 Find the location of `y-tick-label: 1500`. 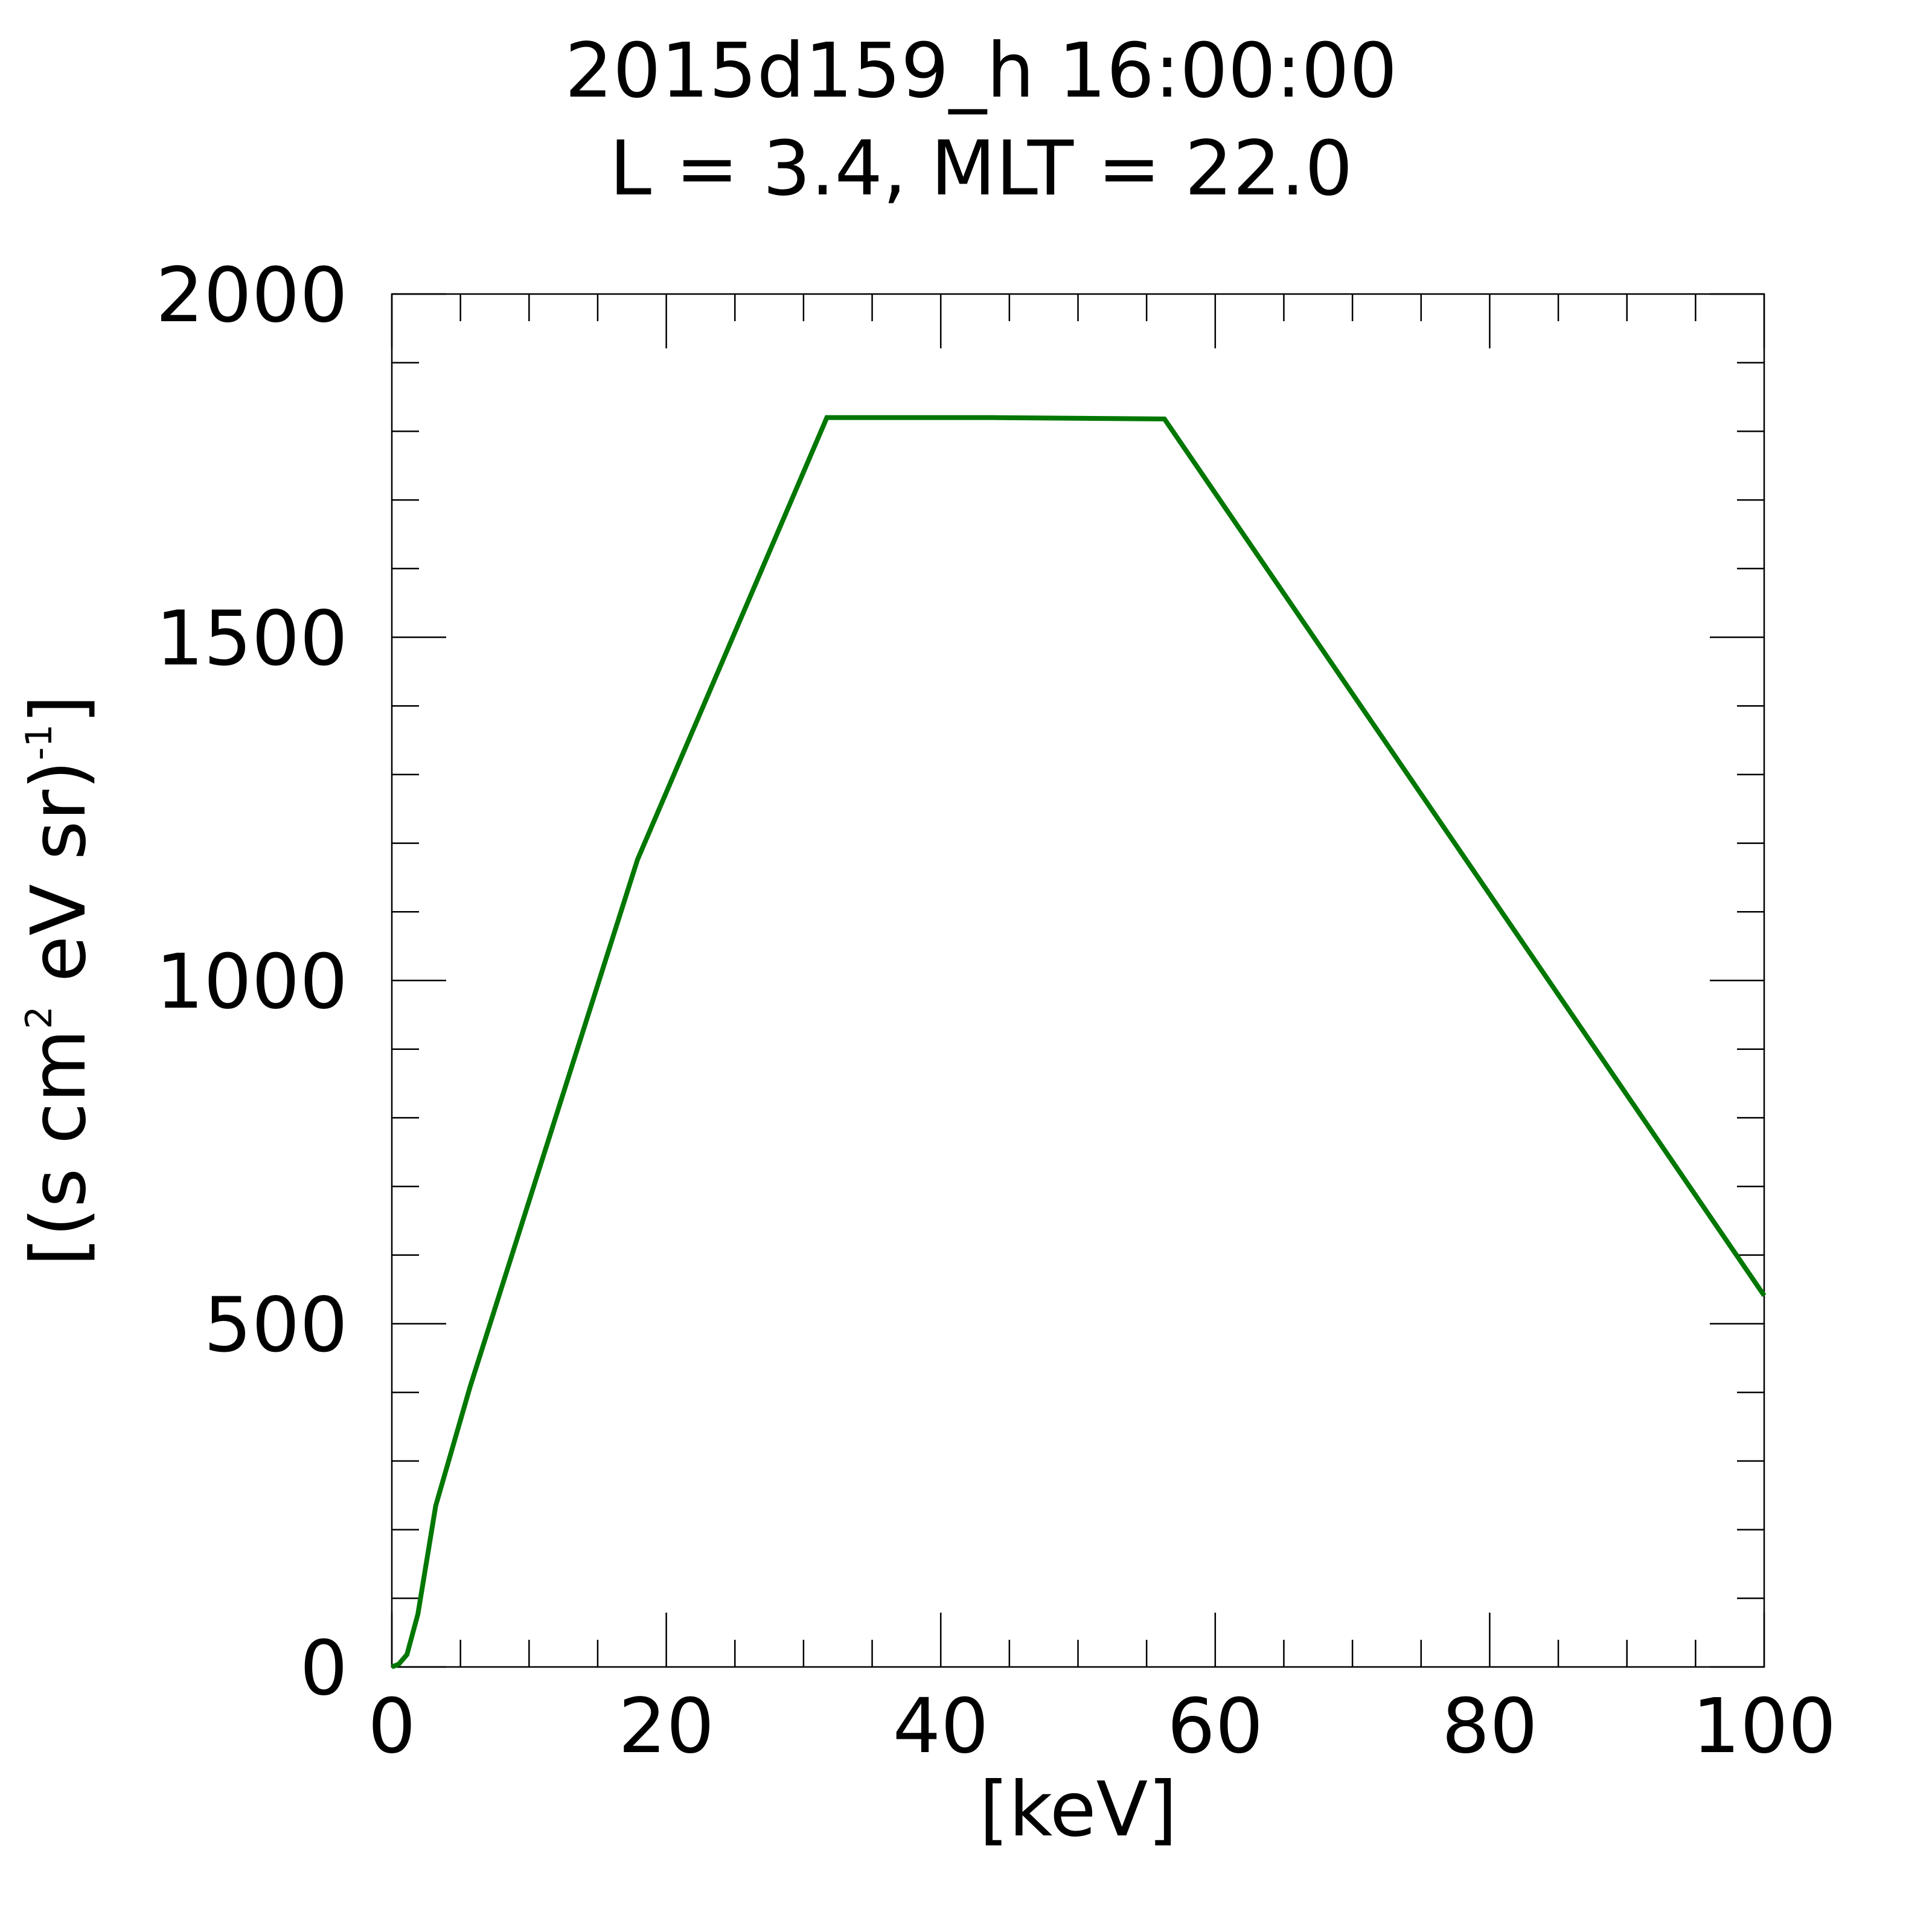

y-tick-label: 1500 is located at coordinates (252, 639).